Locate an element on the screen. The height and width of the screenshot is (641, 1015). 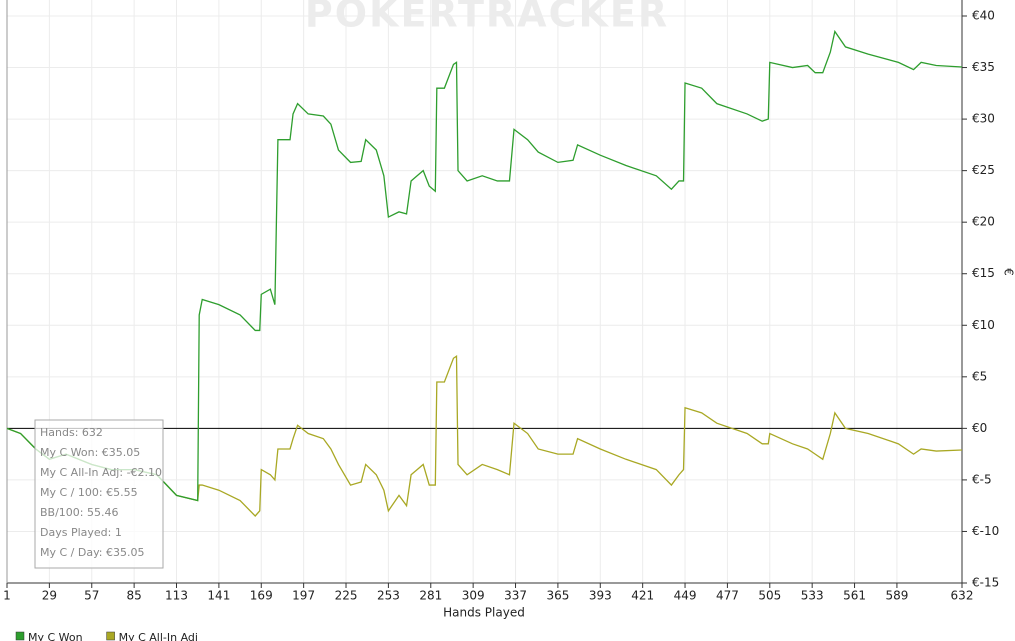
y-tick-label: €10 is located at coordinates (983, 325).